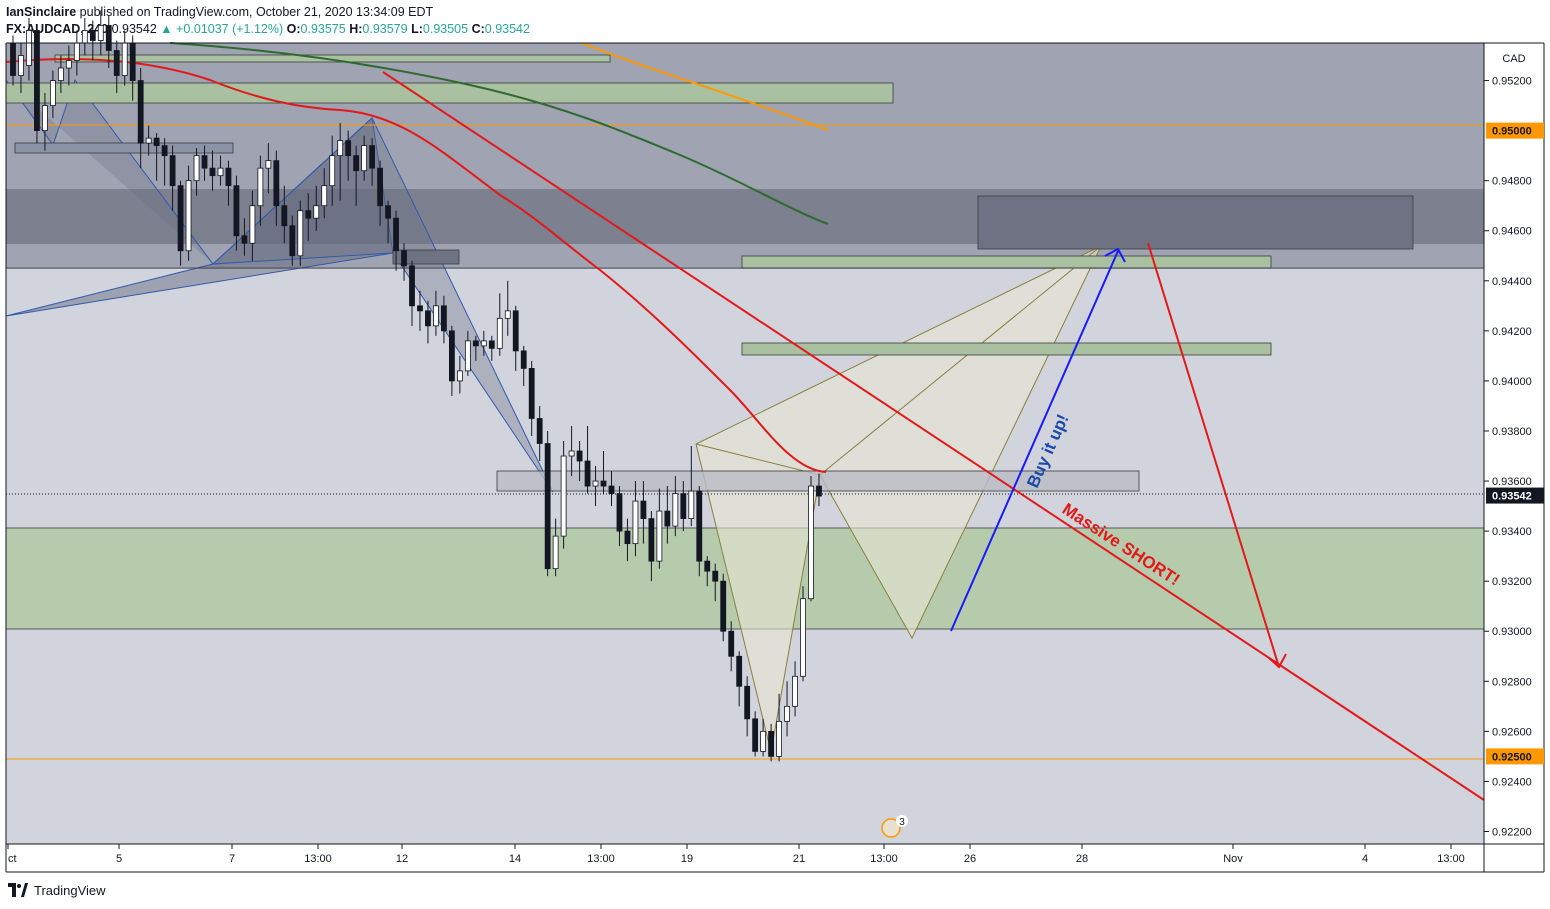  What do you see at coordinates (1512, 832) in the screenshot?
I see `price-tick-label: 0.92200` at bounding box center [1512, 832].